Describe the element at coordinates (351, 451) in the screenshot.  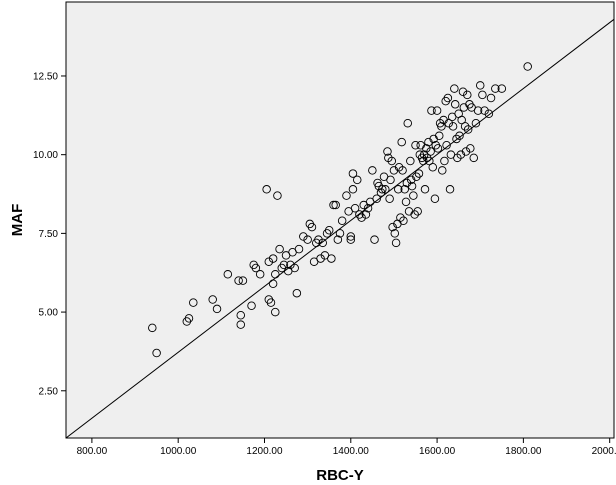
I see `x-tick-label: 1400.00` at that location.